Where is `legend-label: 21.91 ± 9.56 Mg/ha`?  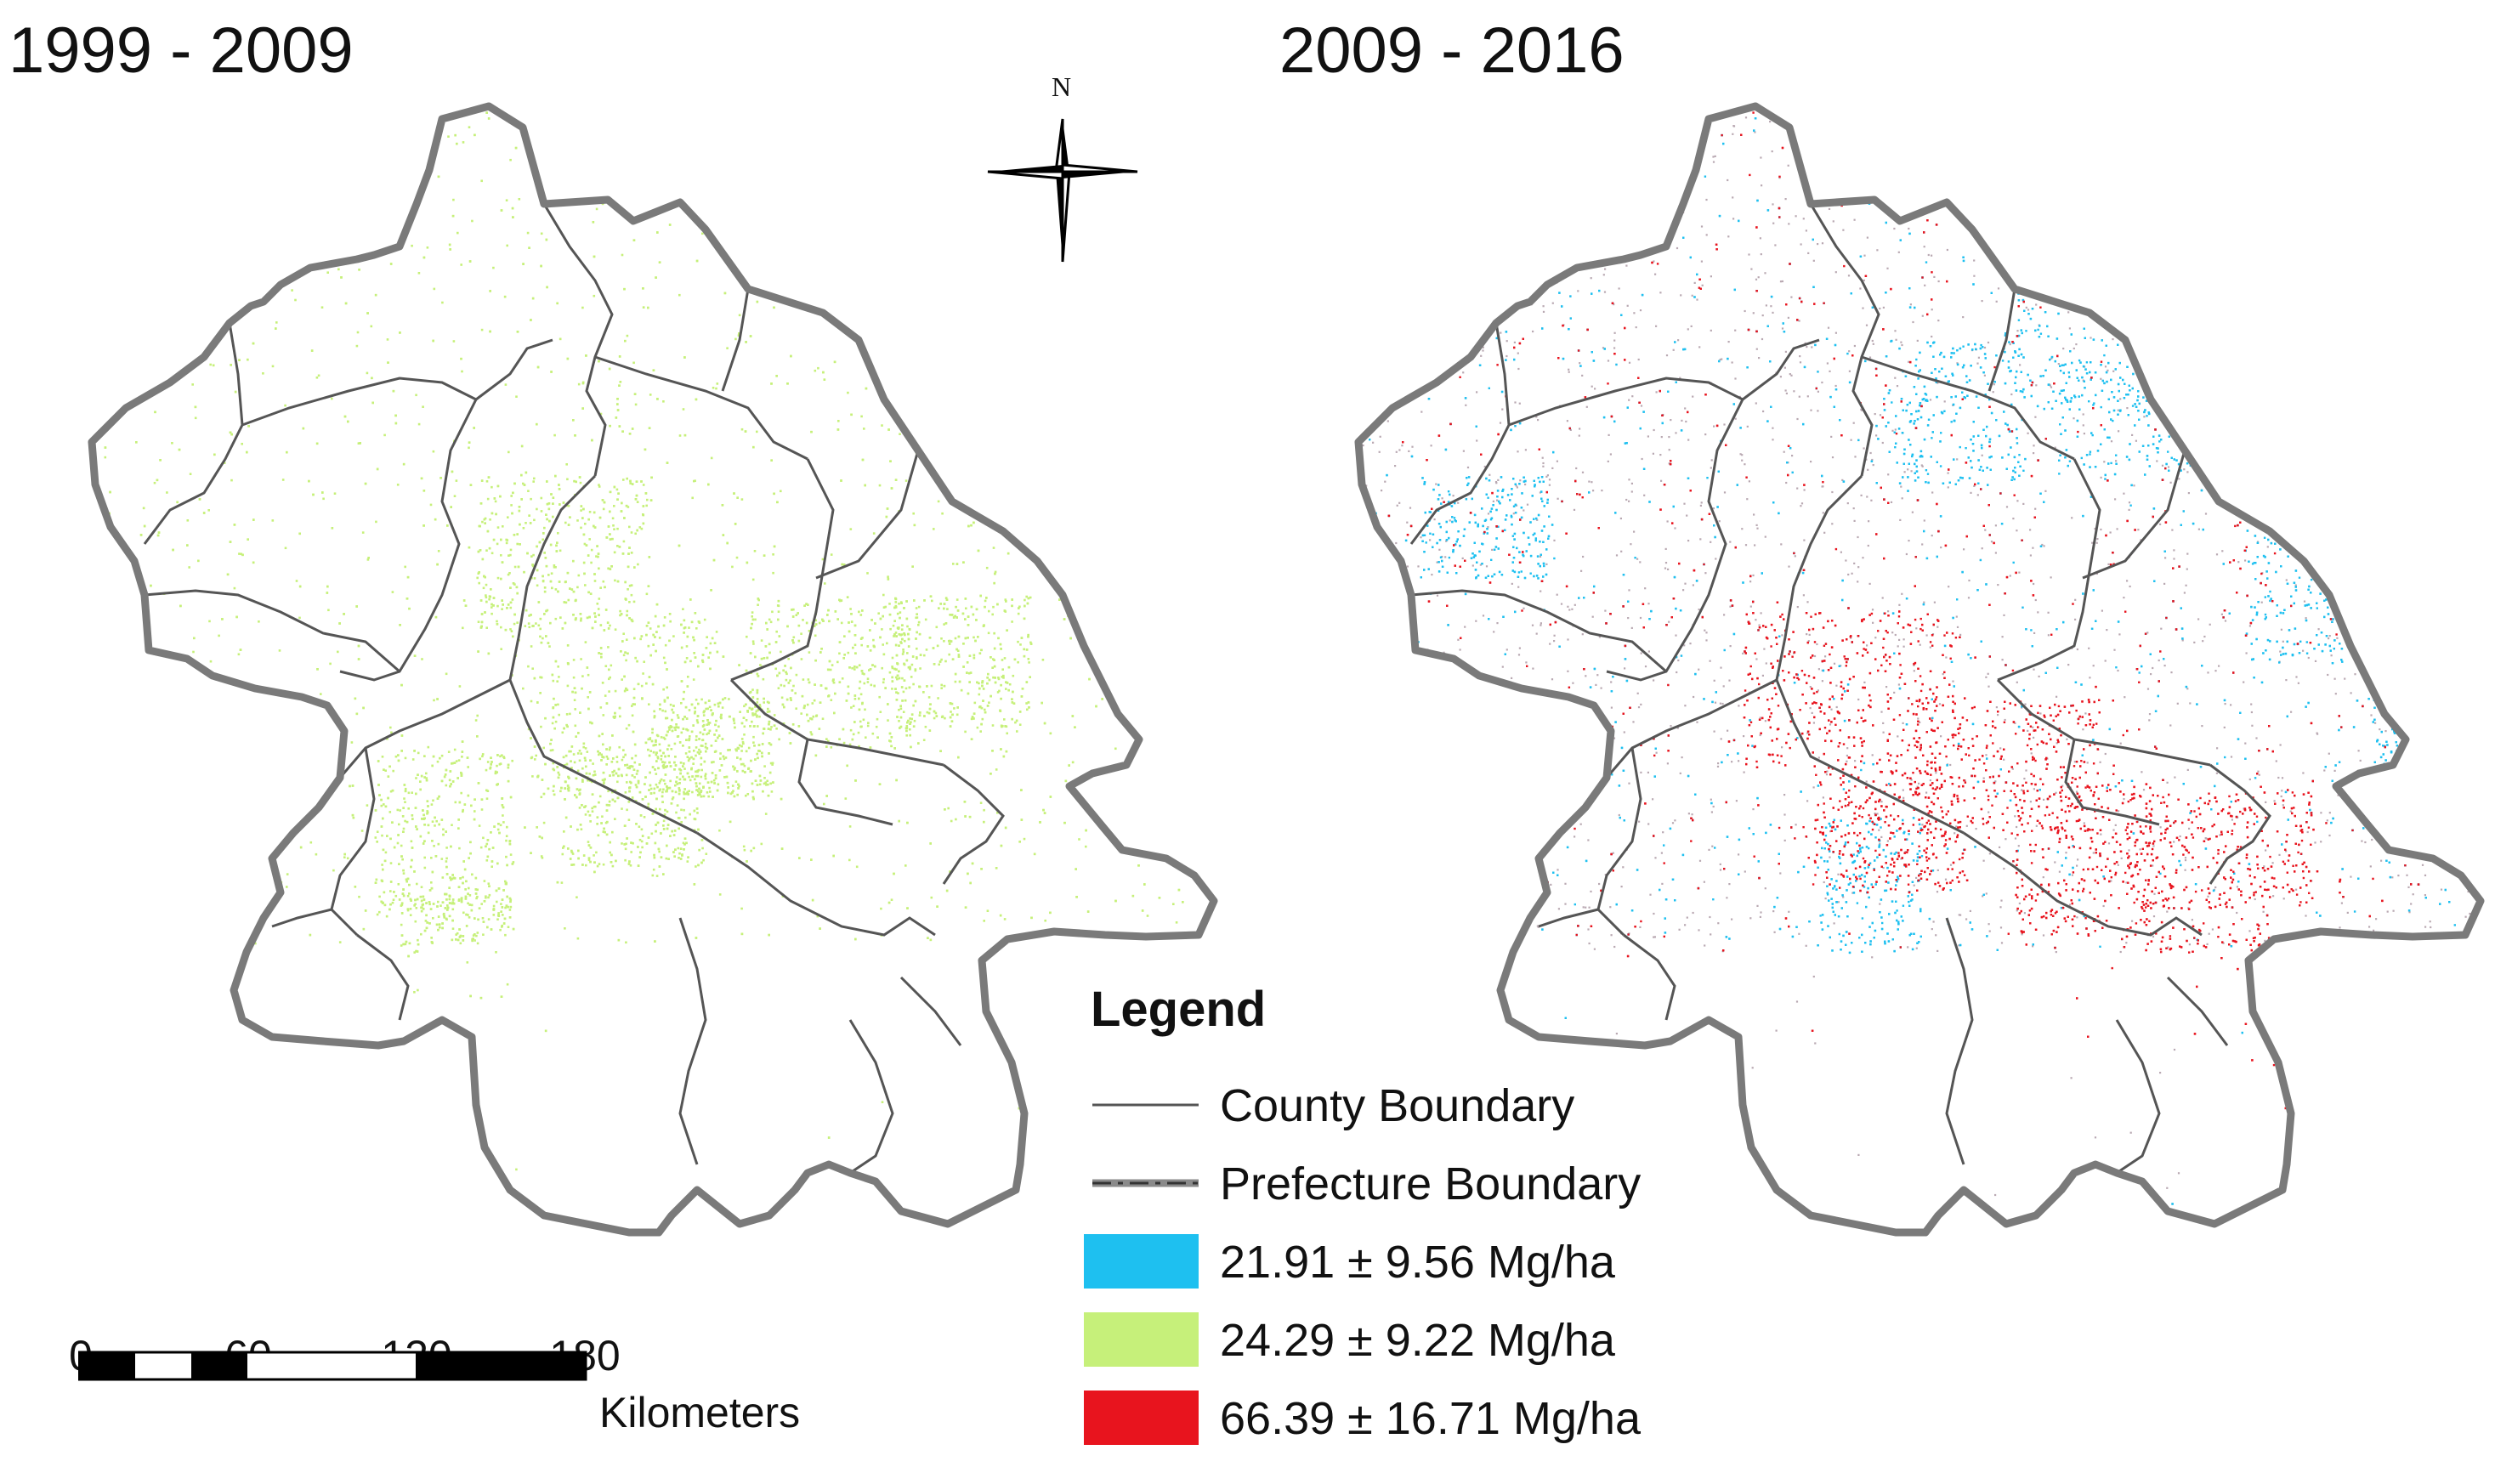
legend-label: 21.91 ± 9.56 Mg/ha is located at coordinates (1417, 1262).